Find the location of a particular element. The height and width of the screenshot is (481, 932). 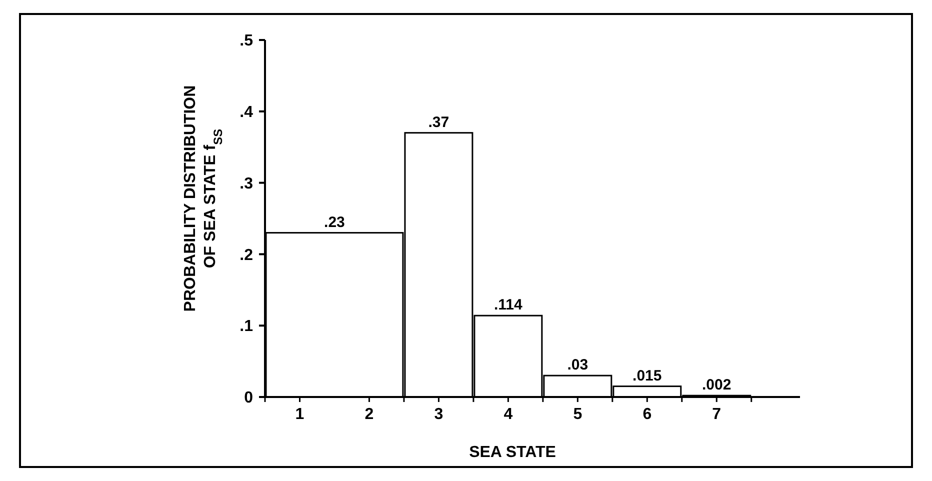

data-label: .114 is located at coordinates (509, 305).